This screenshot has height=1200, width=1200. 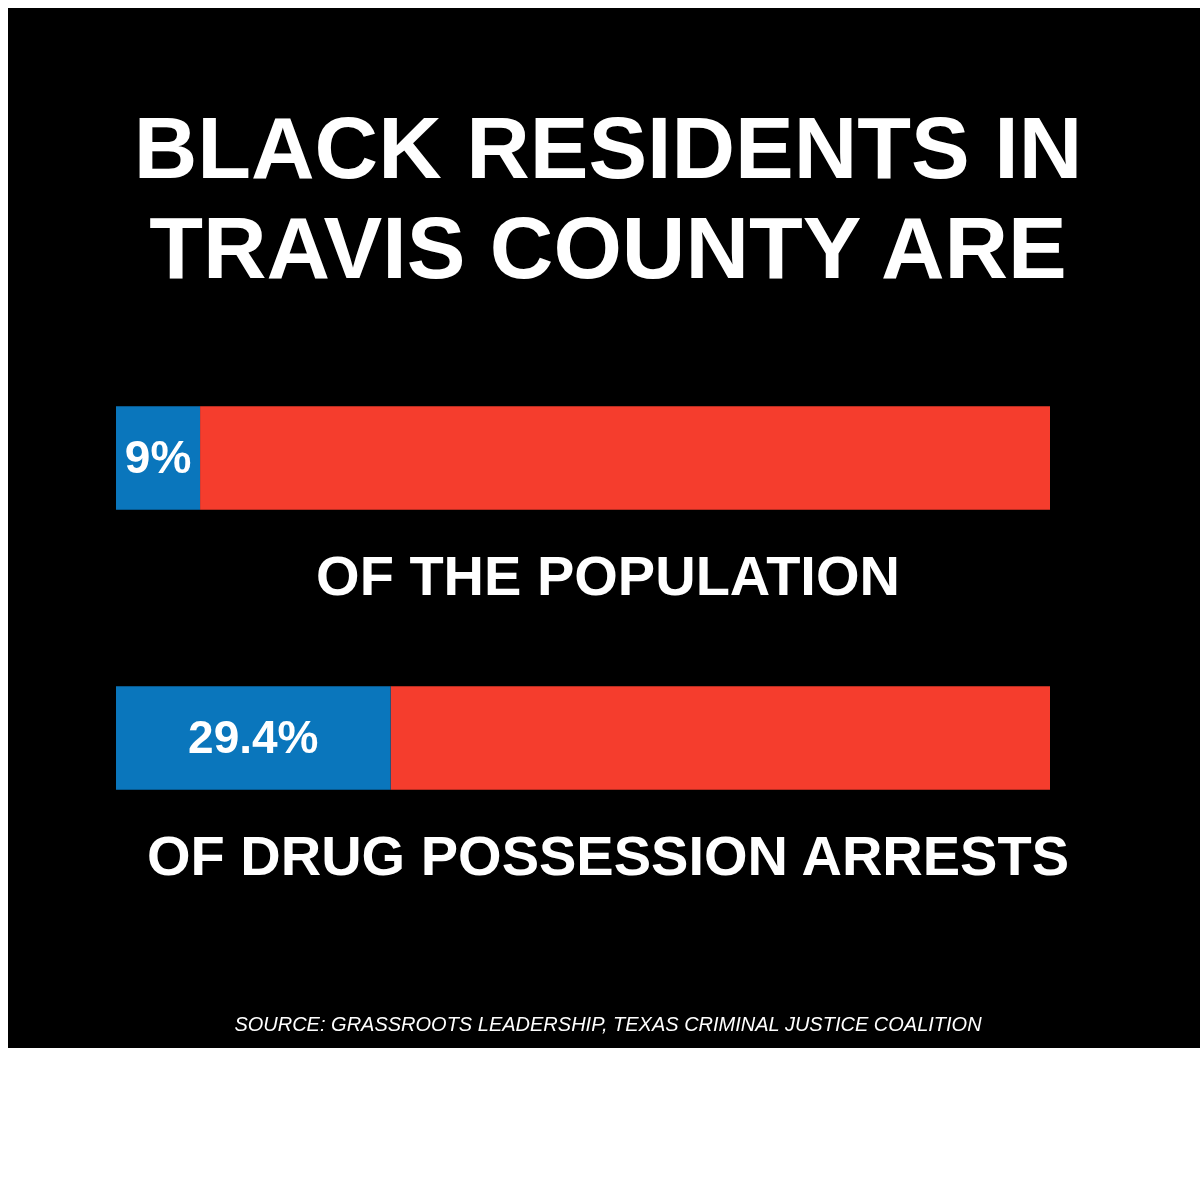 I want to click on data-label: 29.4%, so click(x=253, y=736).